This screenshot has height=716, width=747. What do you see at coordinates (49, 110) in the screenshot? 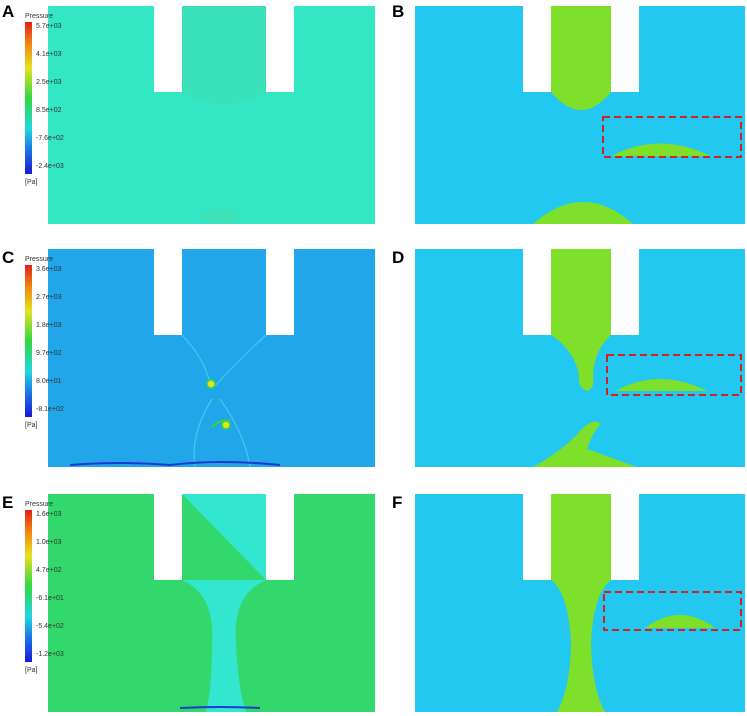
I see `colorbar-tick-a-3: 8.5e+02` at bounding box center [49, 110].